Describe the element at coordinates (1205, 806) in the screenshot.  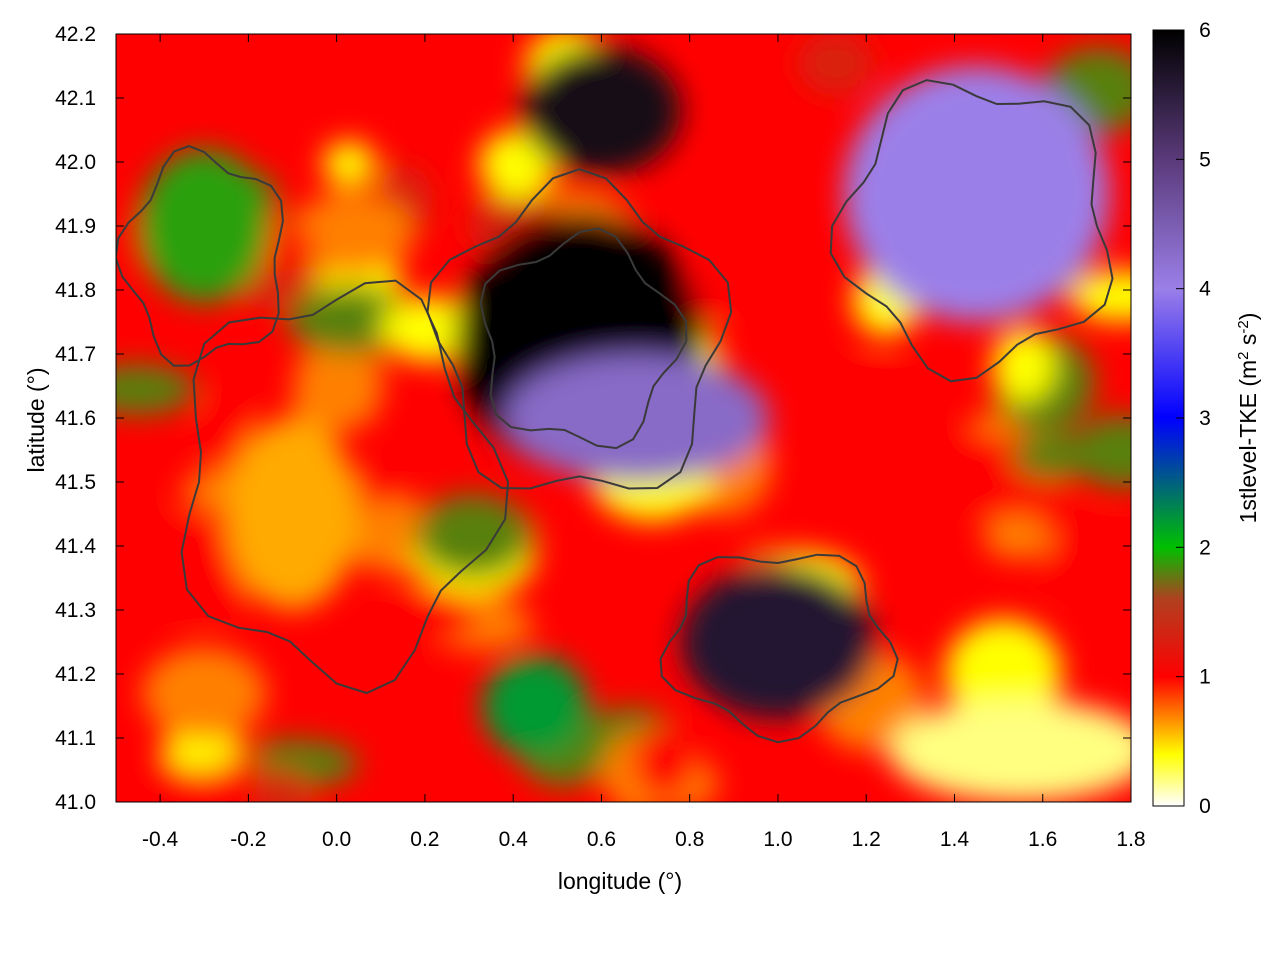
I see `colorbar-tick-label: 0` at that location.